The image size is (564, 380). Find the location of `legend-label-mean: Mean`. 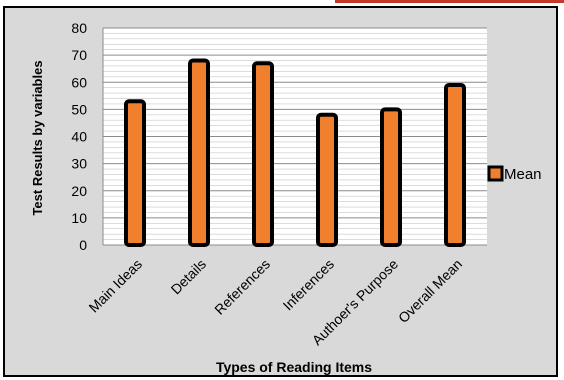

legend-label-mean: Mean is located at coordinates (523, 174).